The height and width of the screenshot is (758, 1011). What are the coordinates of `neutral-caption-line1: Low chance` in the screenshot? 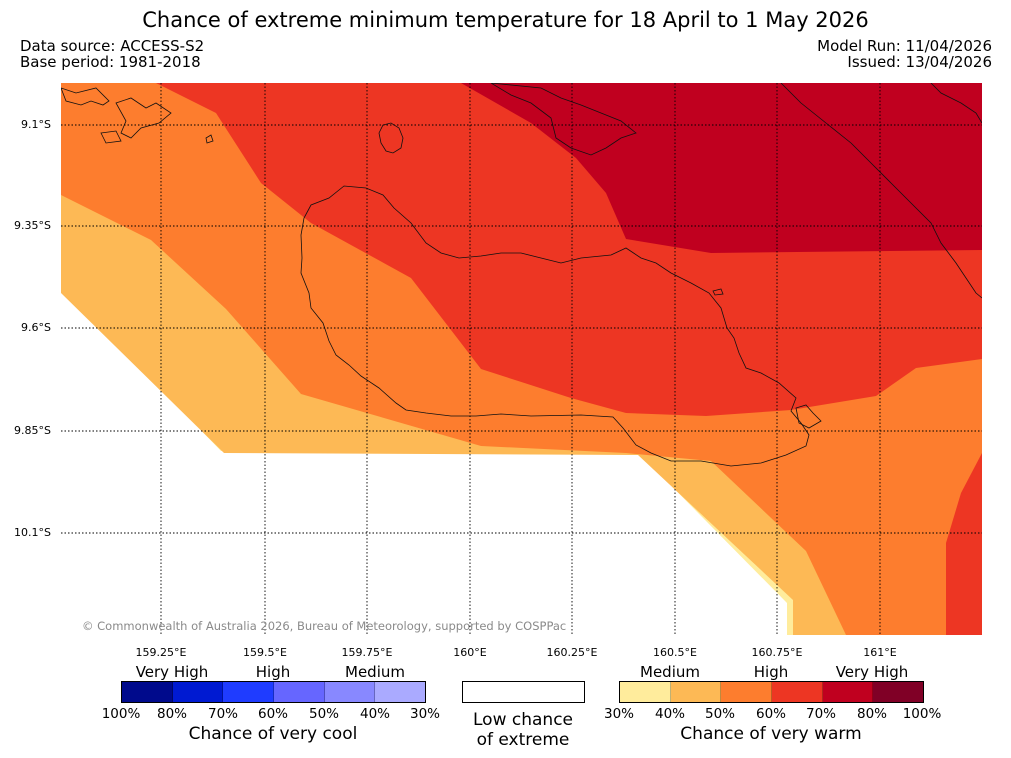 It's located at (523, 720).